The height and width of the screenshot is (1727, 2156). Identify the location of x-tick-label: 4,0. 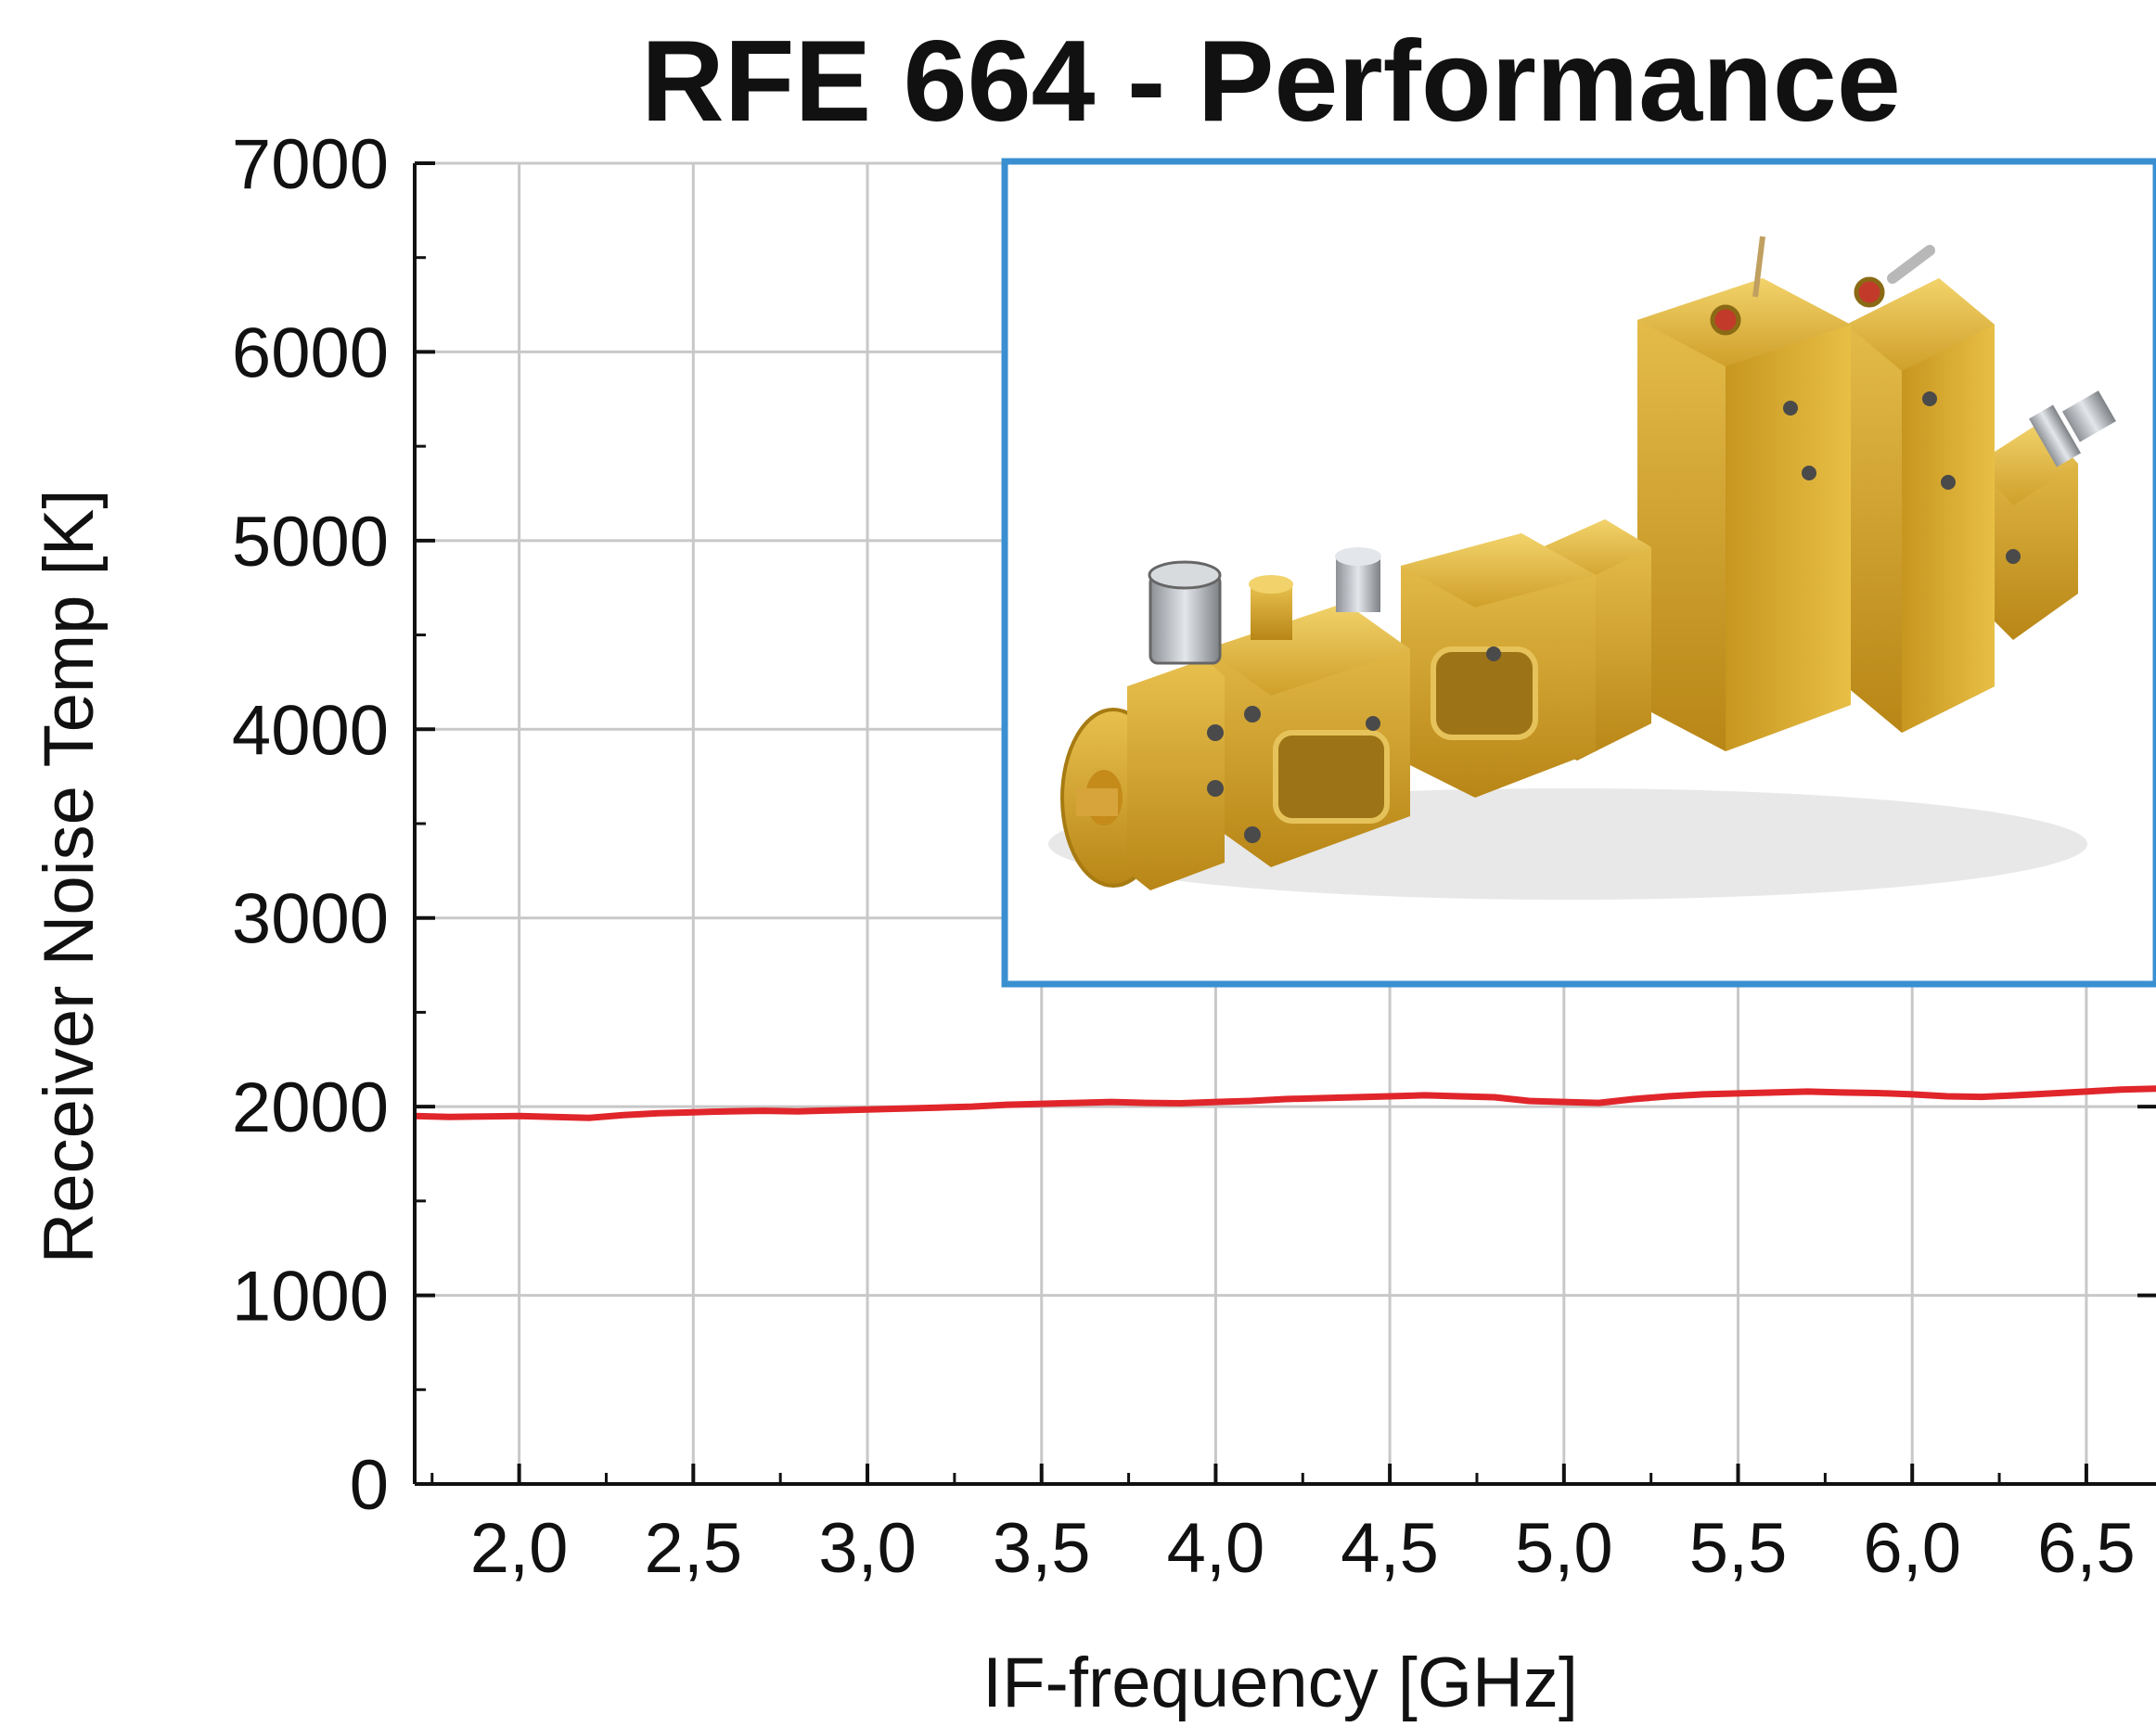
(1216, 1548).